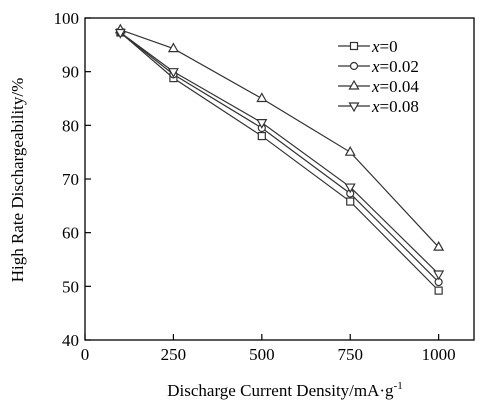 The width and height of the screenshot is (488, 405). I want to click on x-tick-label: 0, so click(85, 354).